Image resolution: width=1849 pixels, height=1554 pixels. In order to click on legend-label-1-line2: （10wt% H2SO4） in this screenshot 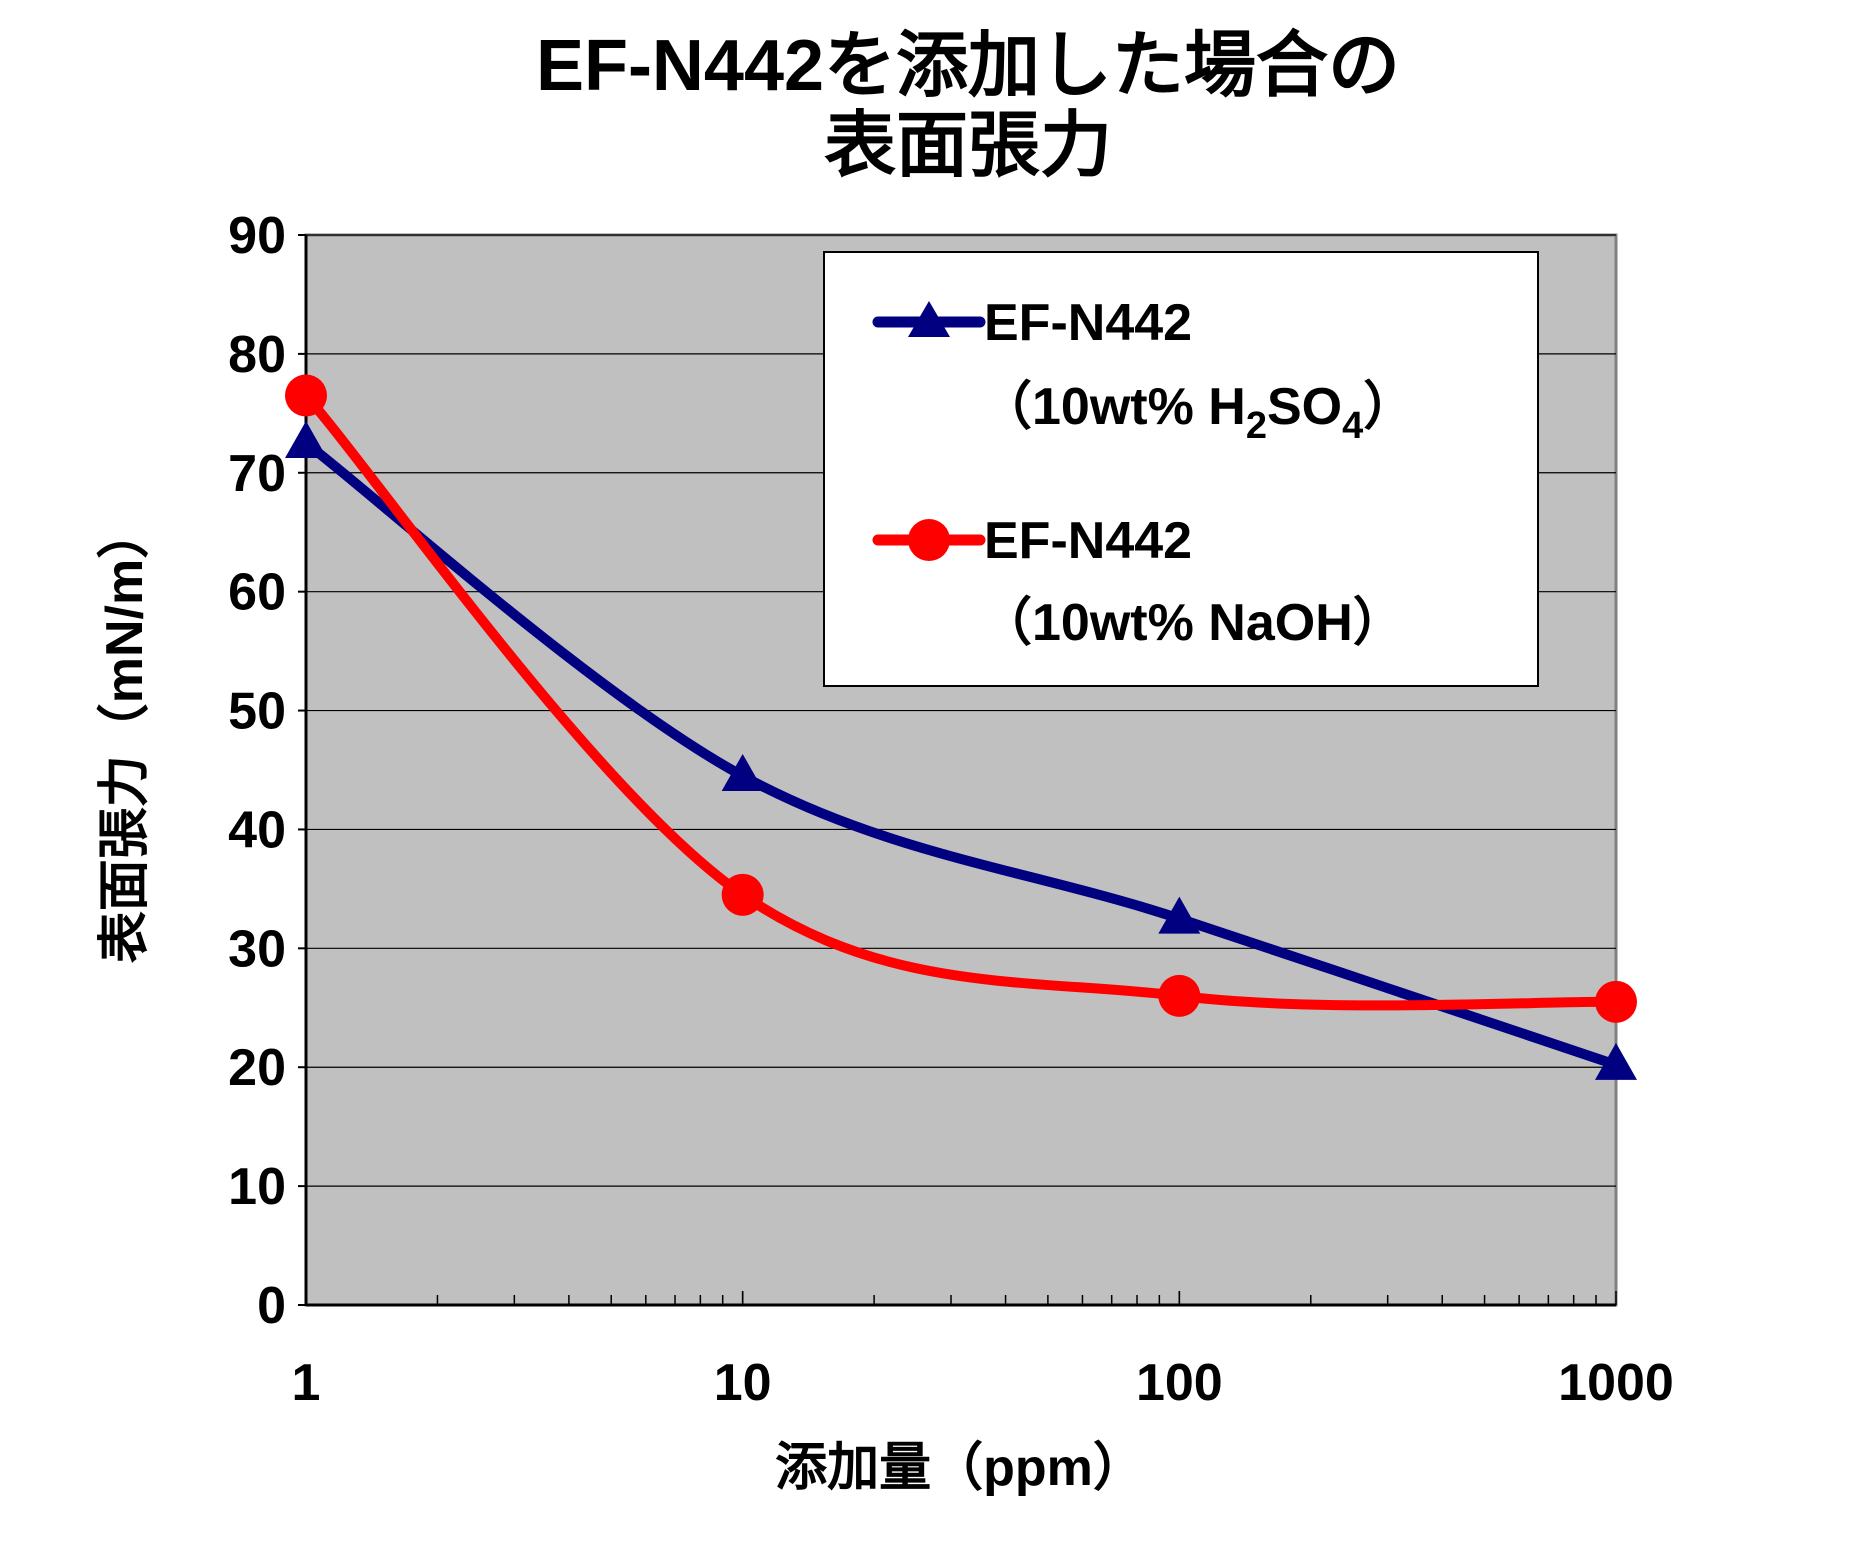, I will do `click(1197, 412)`.